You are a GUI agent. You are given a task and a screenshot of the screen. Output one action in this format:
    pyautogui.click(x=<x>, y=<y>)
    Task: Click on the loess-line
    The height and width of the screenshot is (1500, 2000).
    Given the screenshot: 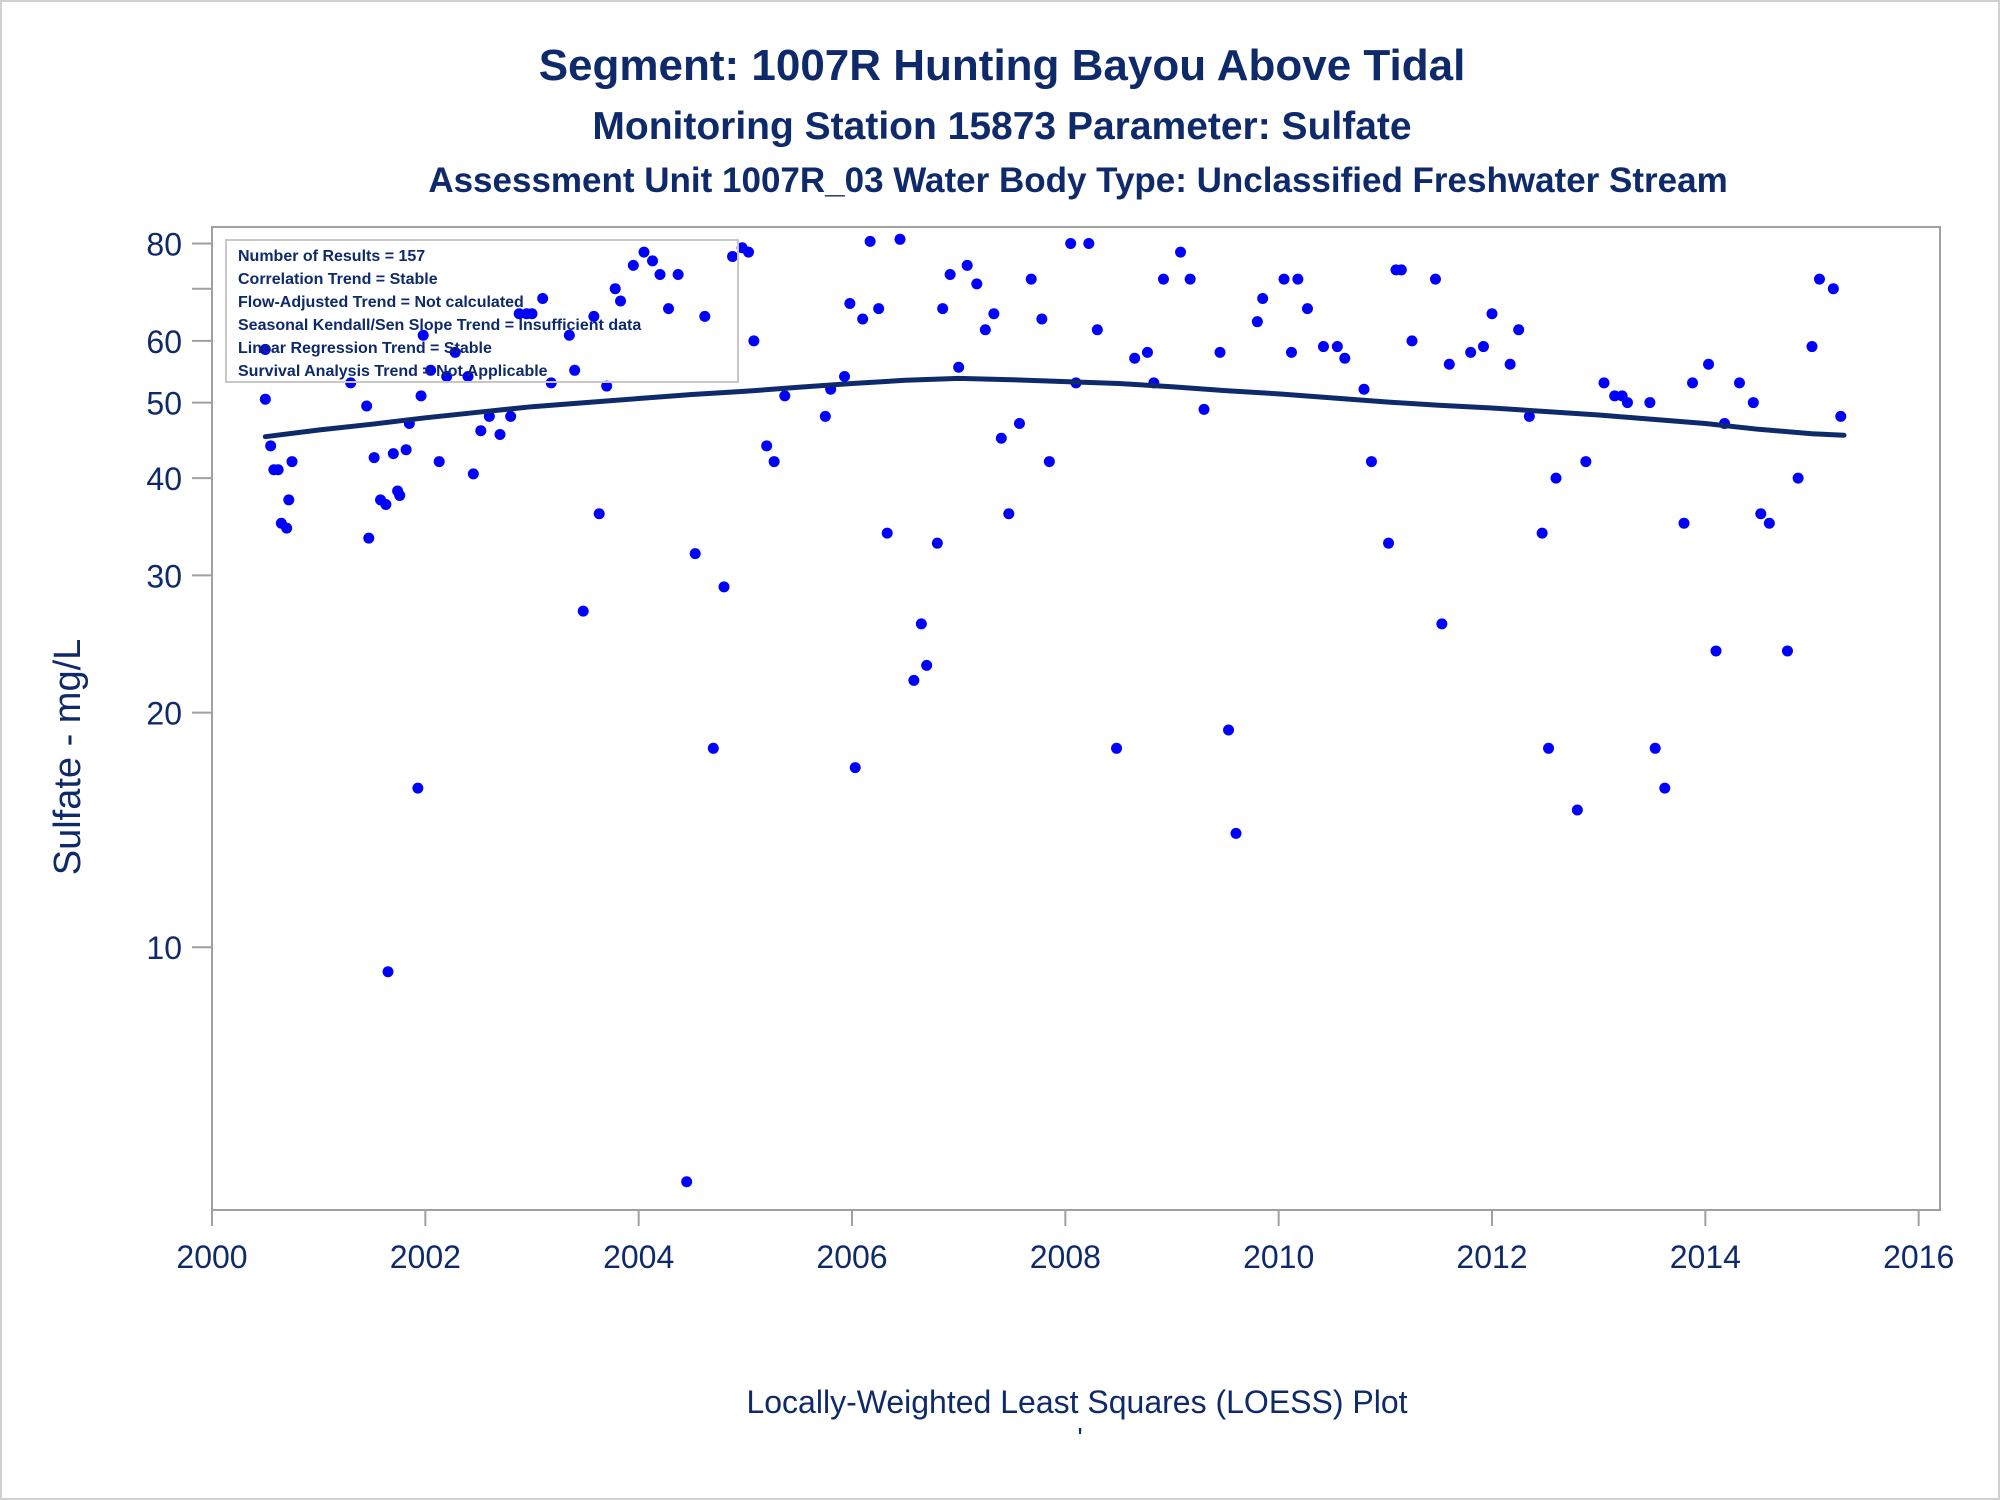 What is the action you would take?
    pyautogui.click(x=1054, y=407)
    